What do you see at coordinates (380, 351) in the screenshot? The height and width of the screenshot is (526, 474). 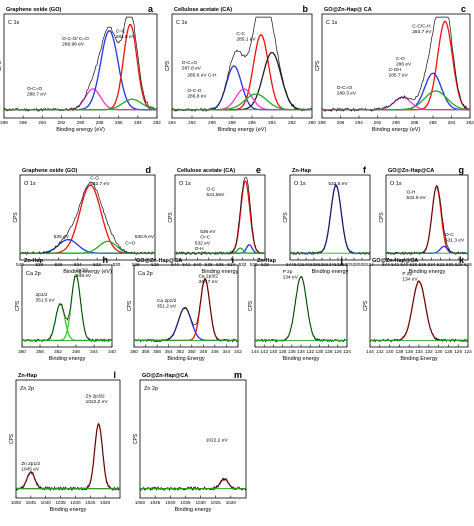 I see `x-tick-label: 142` at bounding box center [380, 351].